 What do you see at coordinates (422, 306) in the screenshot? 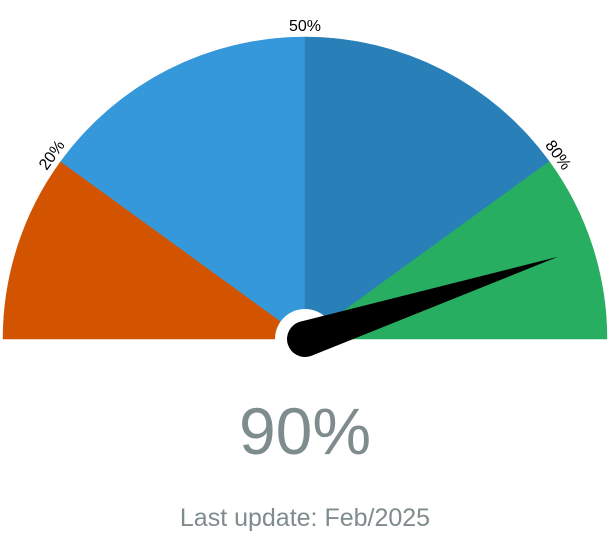
I see `gauge-needle-pointer` at bounding box center [422, 306].